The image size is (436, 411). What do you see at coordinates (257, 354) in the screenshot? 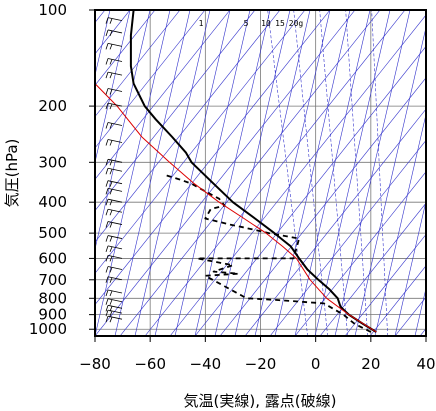
I see `x-axis: −80 −60 −40 −20 0 20 40` at bounding box center [257, 354].